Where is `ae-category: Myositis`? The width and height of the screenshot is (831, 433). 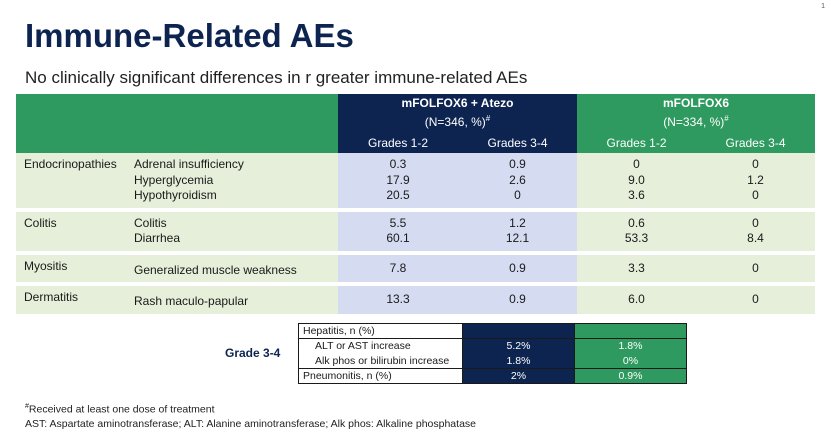 ae-category: Myositis is located at coordinates (75, 269).